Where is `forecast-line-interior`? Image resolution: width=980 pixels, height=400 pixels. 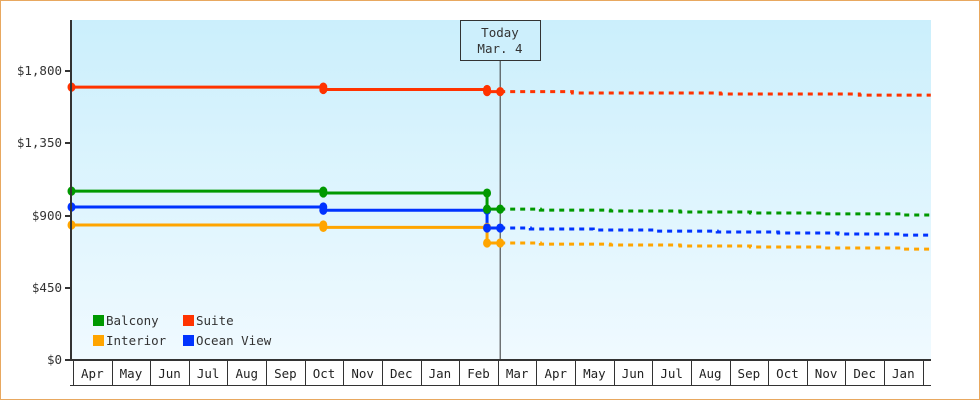 forecast-line-interior is located at coordinates (715, 246).